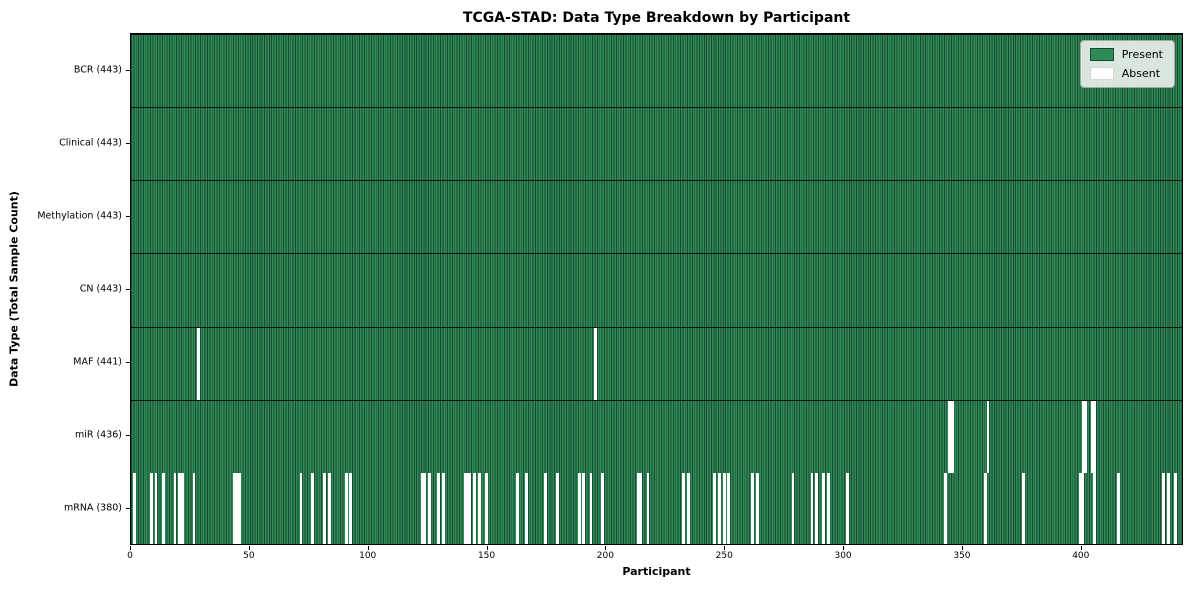 This screenshot has width=1200, height=600. What do you see at coordinates (249, 556) in the screenshot?
I see `x-tick-label: 50` at bounding box center [249, 556].